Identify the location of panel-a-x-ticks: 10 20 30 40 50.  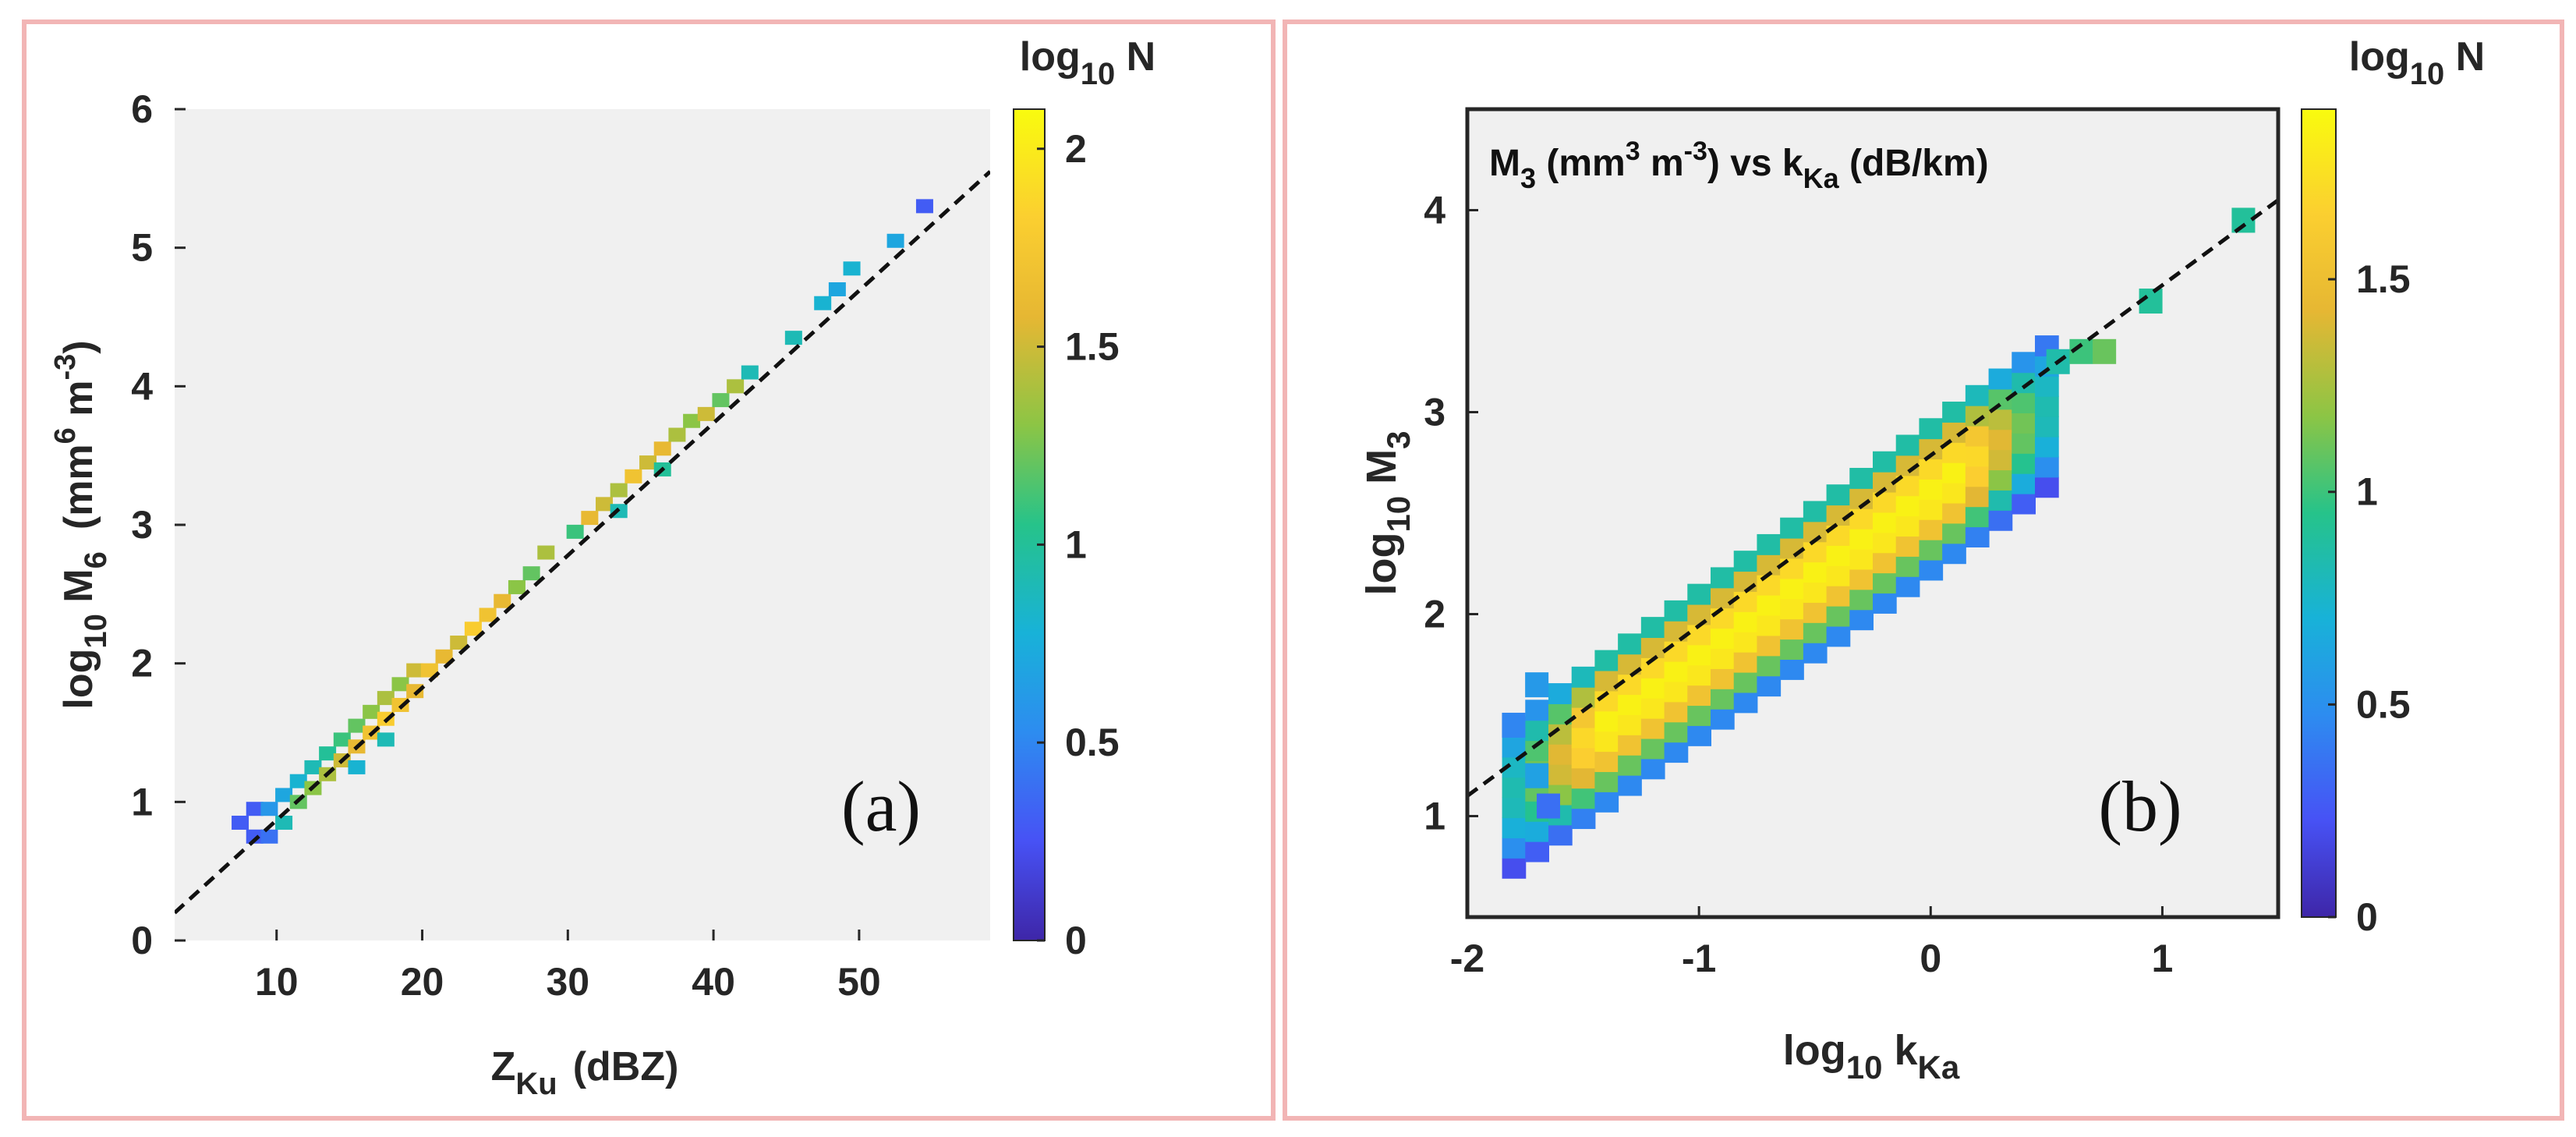
(568, 967).